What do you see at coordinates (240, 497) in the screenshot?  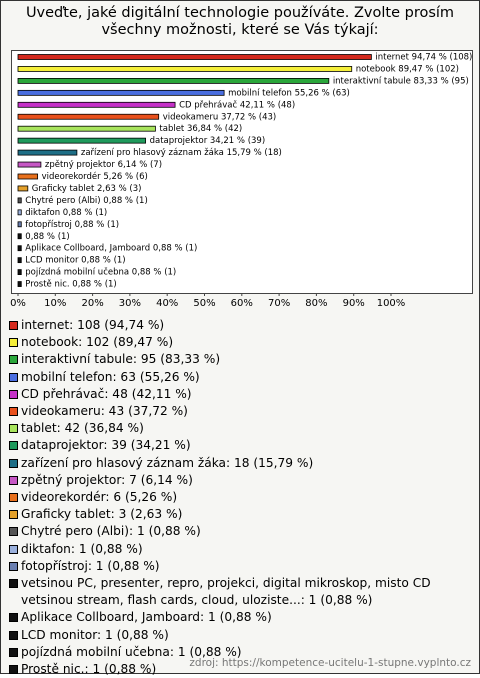 I see `legend-item: videorekordér: 6 (5,26 %)` at bounding box center [240, 497].